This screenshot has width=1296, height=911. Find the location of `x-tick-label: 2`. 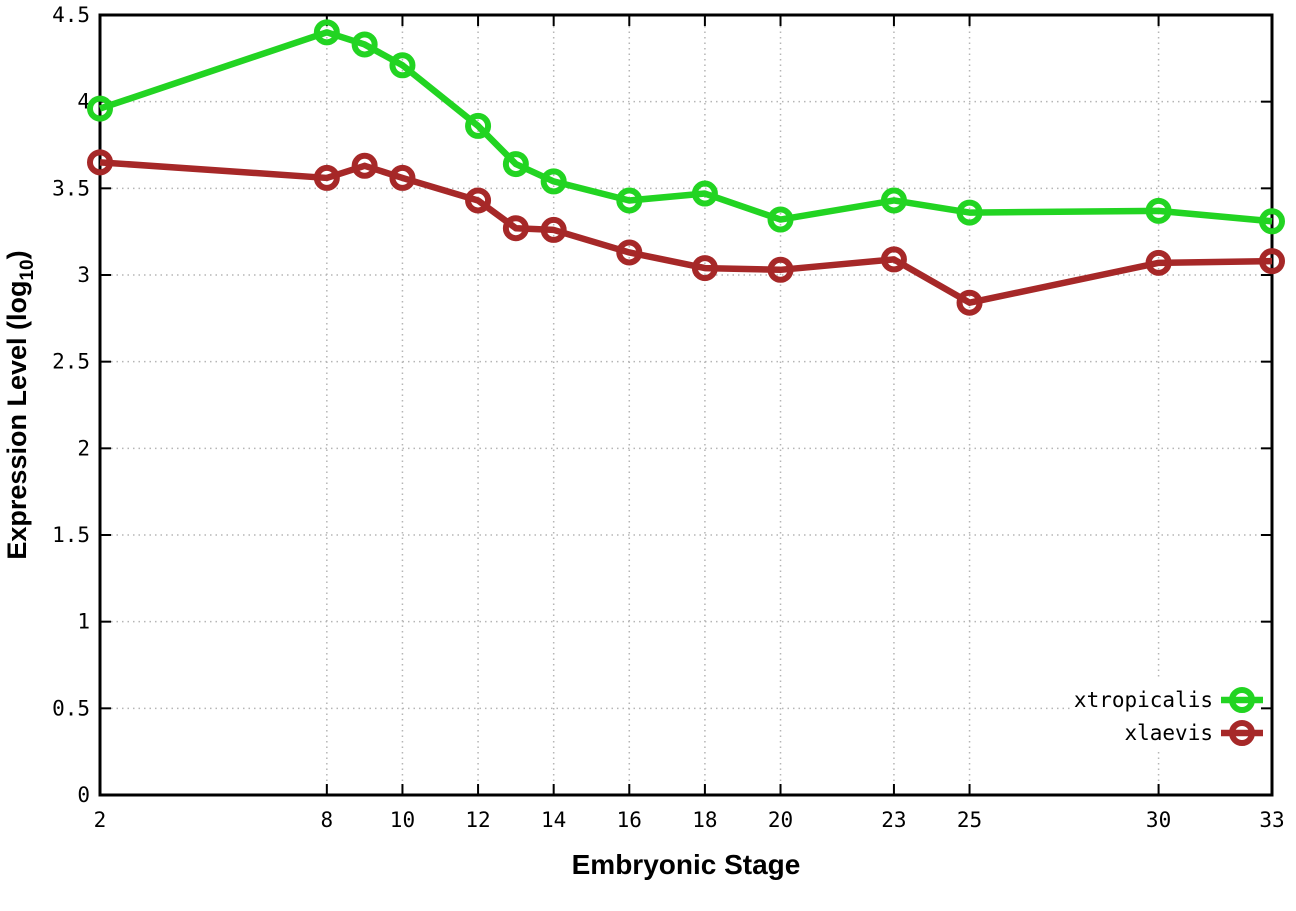

x-tick-label: 2 is located at coordinates (100, 820).